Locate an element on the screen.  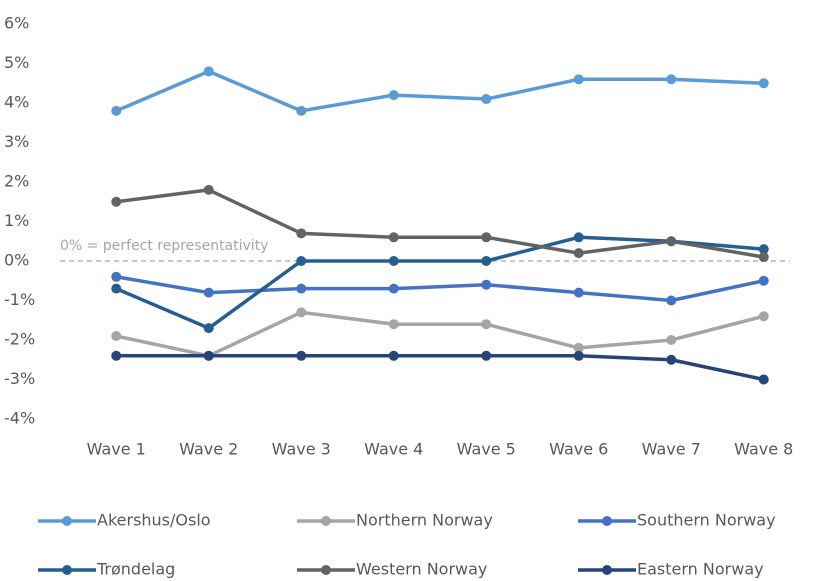
legend-label: Western Norway is located at coordinates (421, 569).